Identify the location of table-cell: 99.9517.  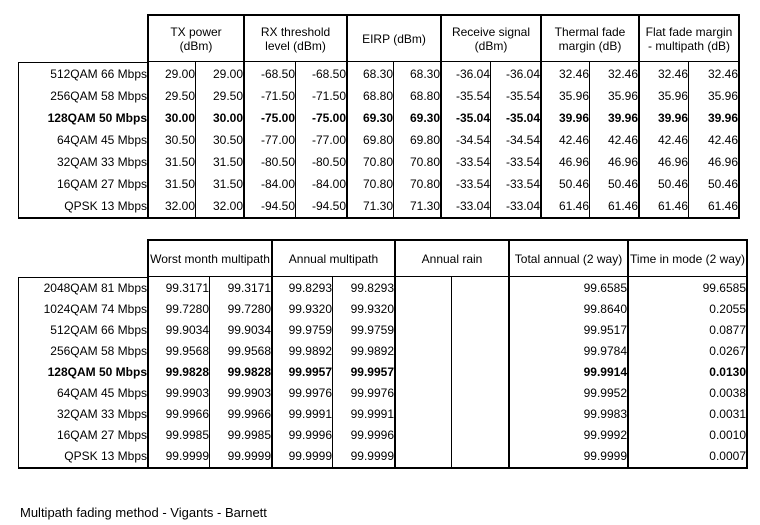
(567, 330).